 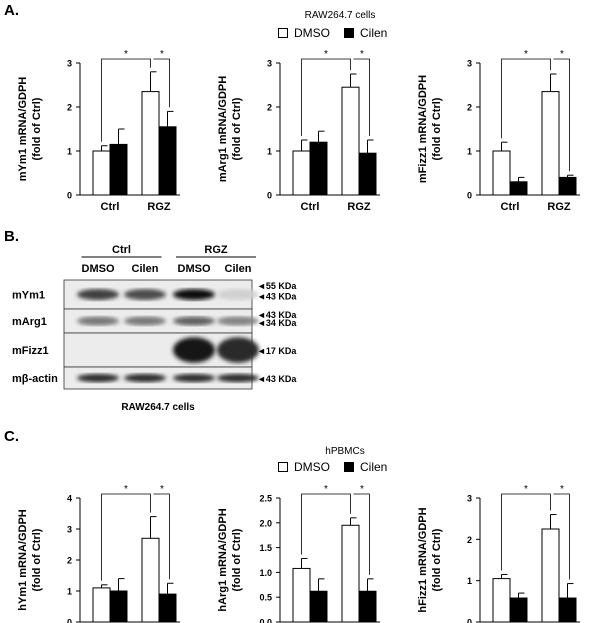 What do you see at coordinates (265, 523) in the screenshot?
I see `y-tick-label: 2.0` at bounding box center [265, 523].